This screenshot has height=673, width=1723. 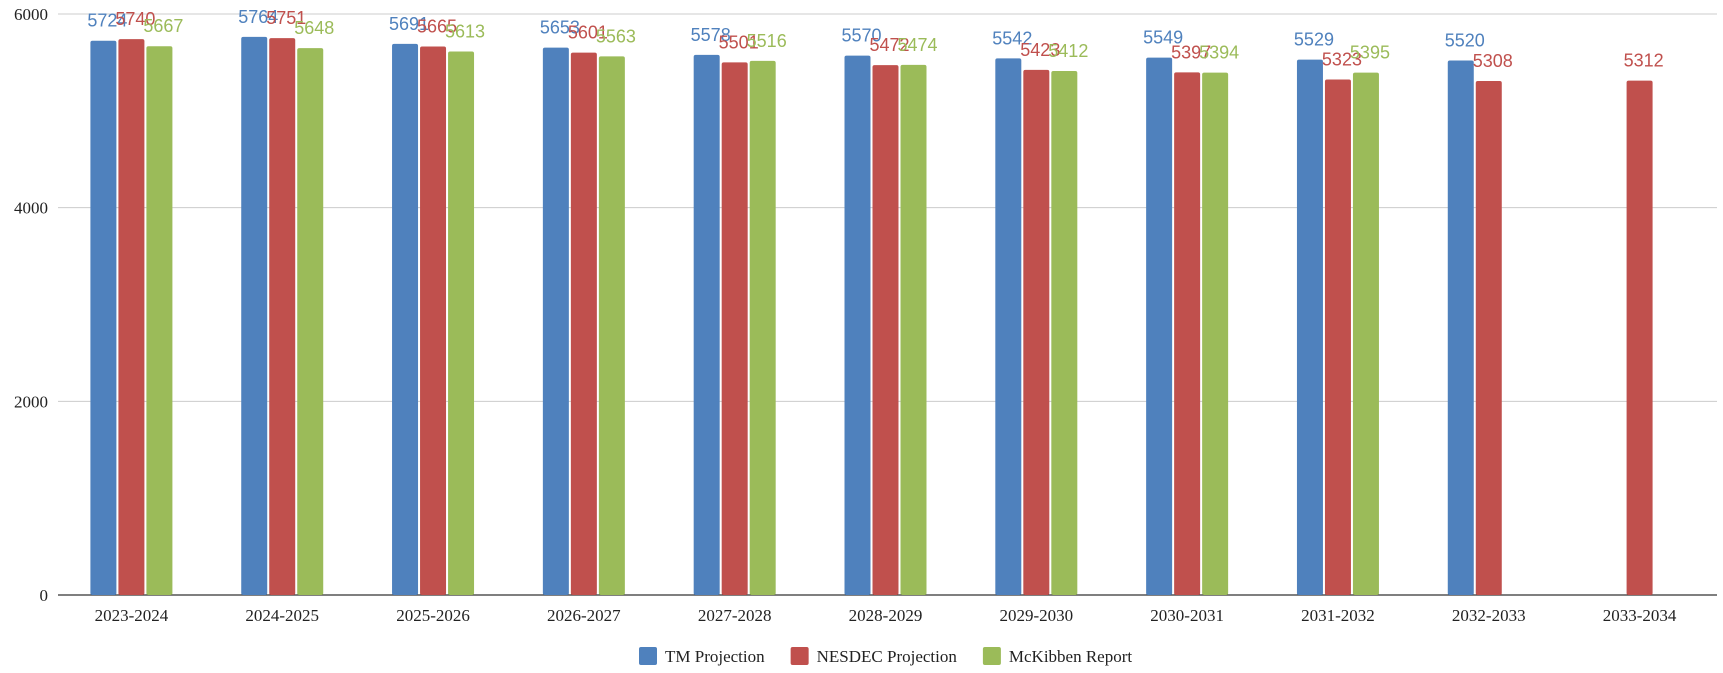 I want to click on x-tick-label: 2029-2030, so click(x=1036, y=615).